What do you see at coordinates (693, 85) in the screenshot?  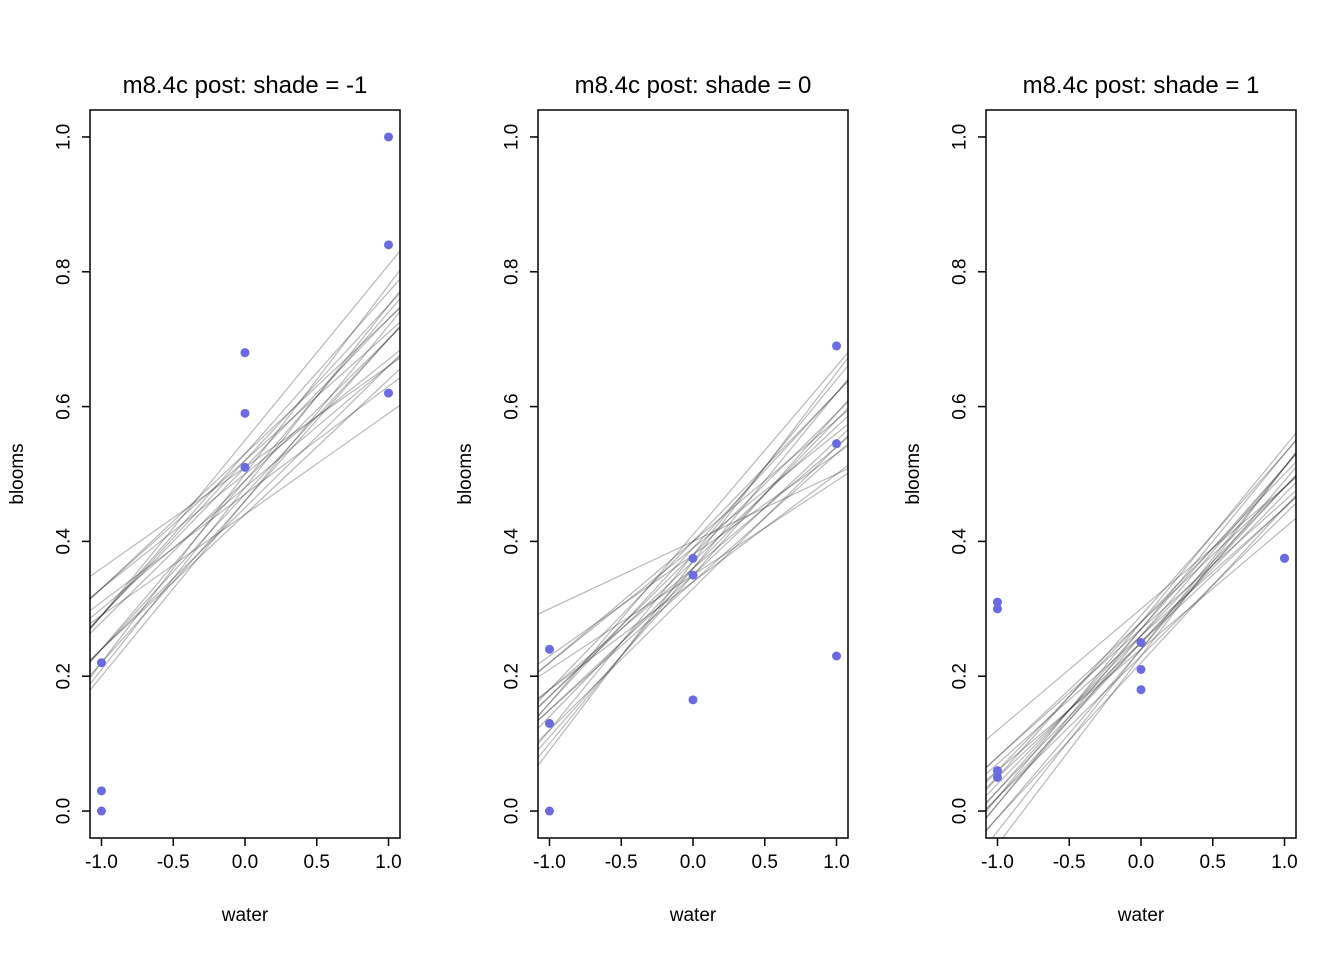 I see `panel-title: m8.4c post: shade = 0` at bounding box center [693, 85].